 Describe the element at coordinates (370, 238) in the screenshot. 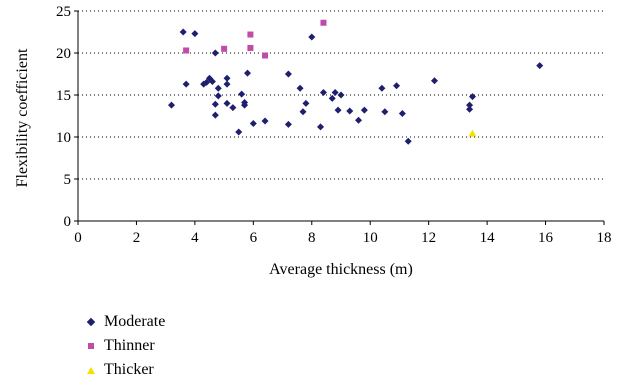

I see `x-tick-label: 10` at that location.